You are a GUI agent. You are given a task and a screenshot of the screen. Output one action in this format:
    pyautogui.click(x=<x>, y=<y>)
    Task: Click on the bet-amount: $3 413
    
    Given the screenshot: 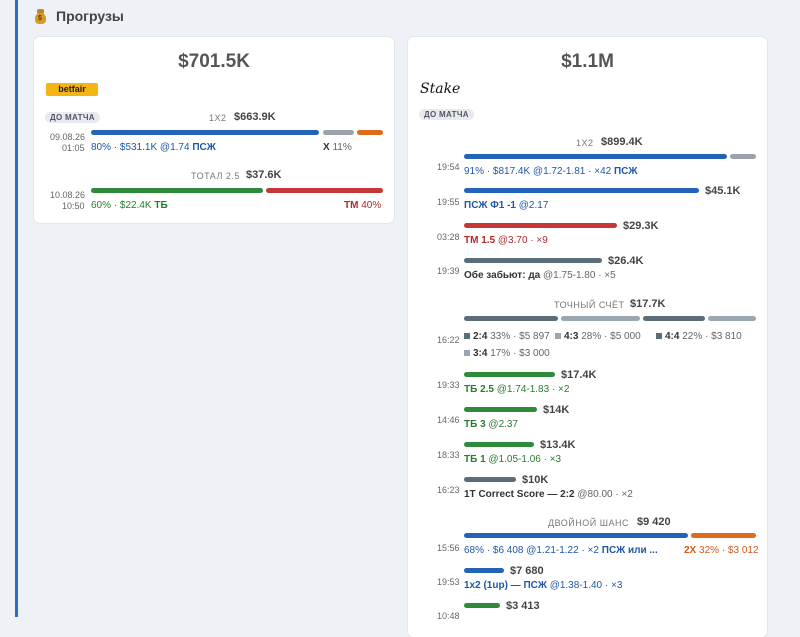 What is the action you would take?
    pyautogui.click(x=523, y=606)
    